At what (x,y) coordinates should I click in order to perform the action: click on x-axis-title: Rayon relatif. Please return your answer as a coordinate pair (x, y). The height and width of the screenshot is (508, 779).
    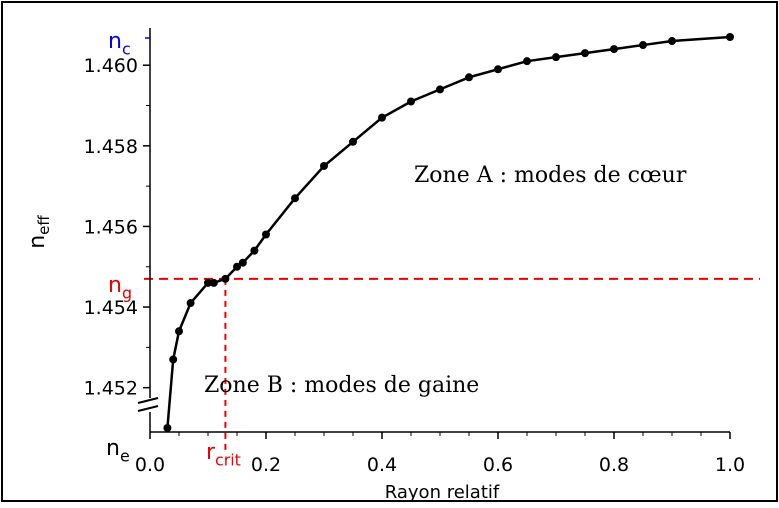
    Looking at the image, I should click on (442, 492).